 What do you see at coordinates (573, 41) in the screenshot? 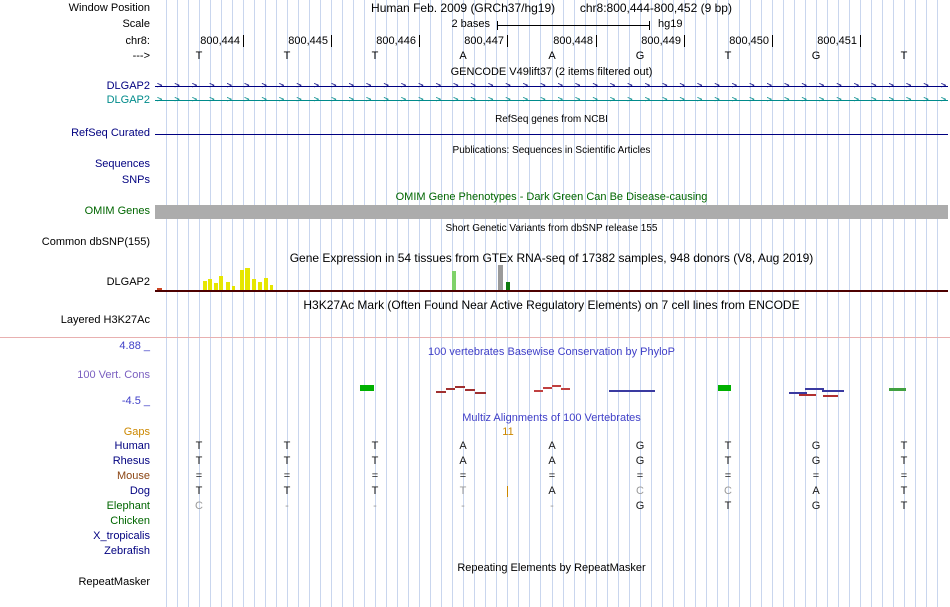
I see `ruler-position-label: 800,448` at bounding box center [573, 41].